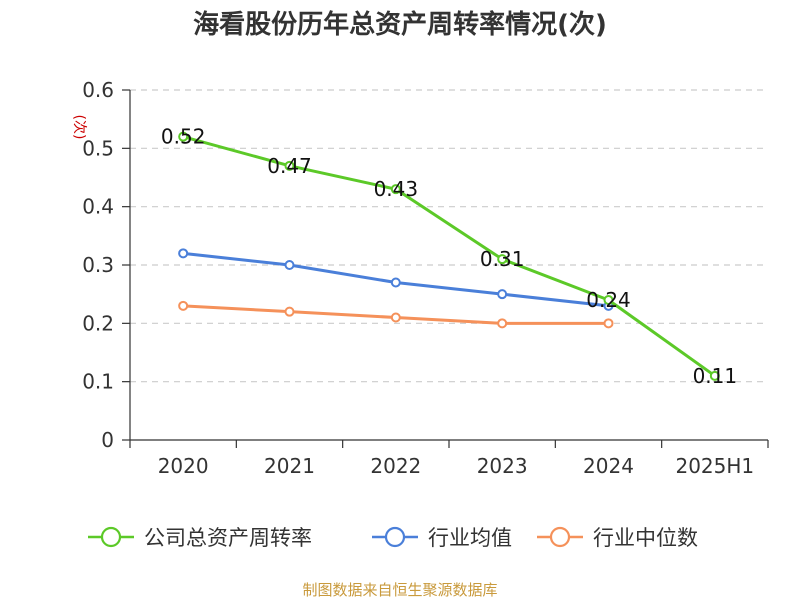  I want to click on y-tick-label: 0.4, so click(98, 207).